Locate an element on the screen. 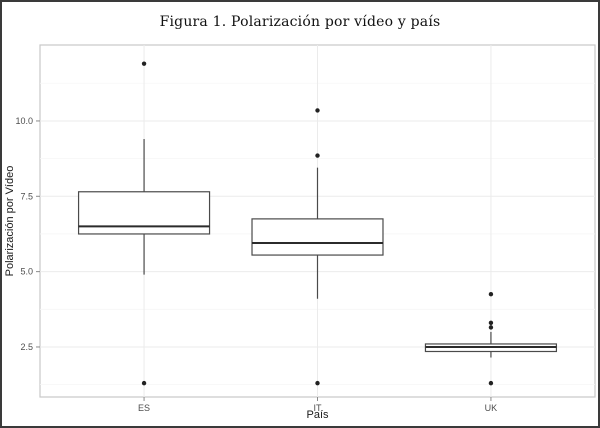  x-tick-label: IT is located at coordinates (318, 408).